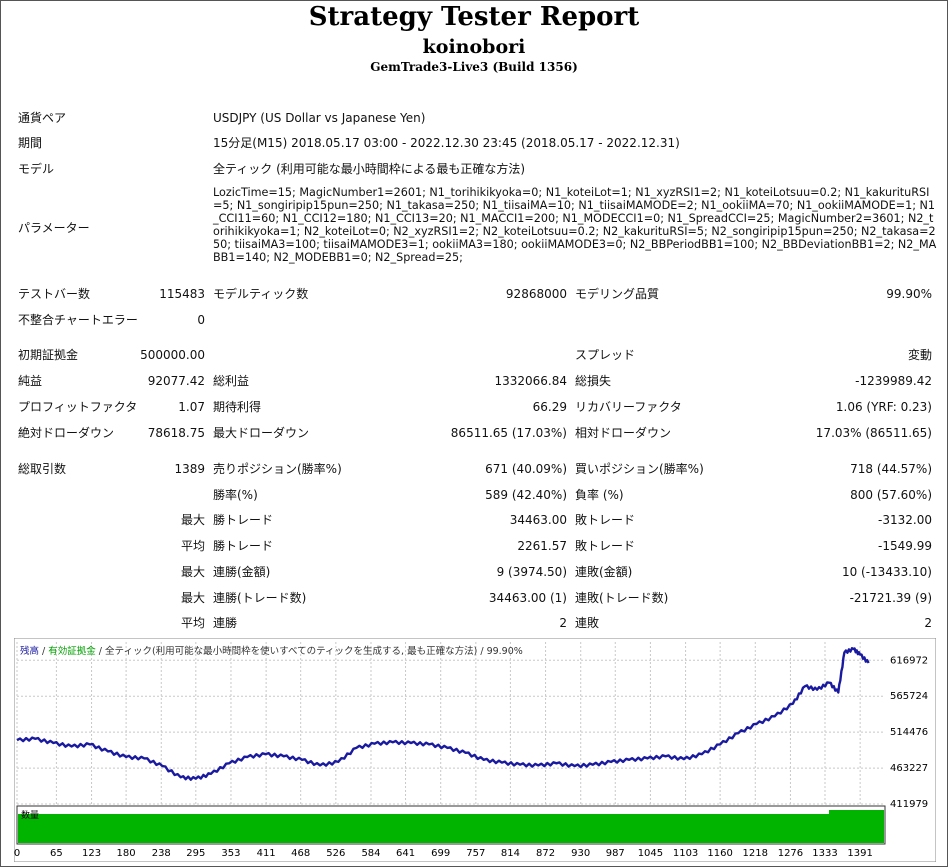  What do you see at coordinates (335, 853) in the screenshot?
I see `x-tick-label: 526` at bounding box center [335, 853].